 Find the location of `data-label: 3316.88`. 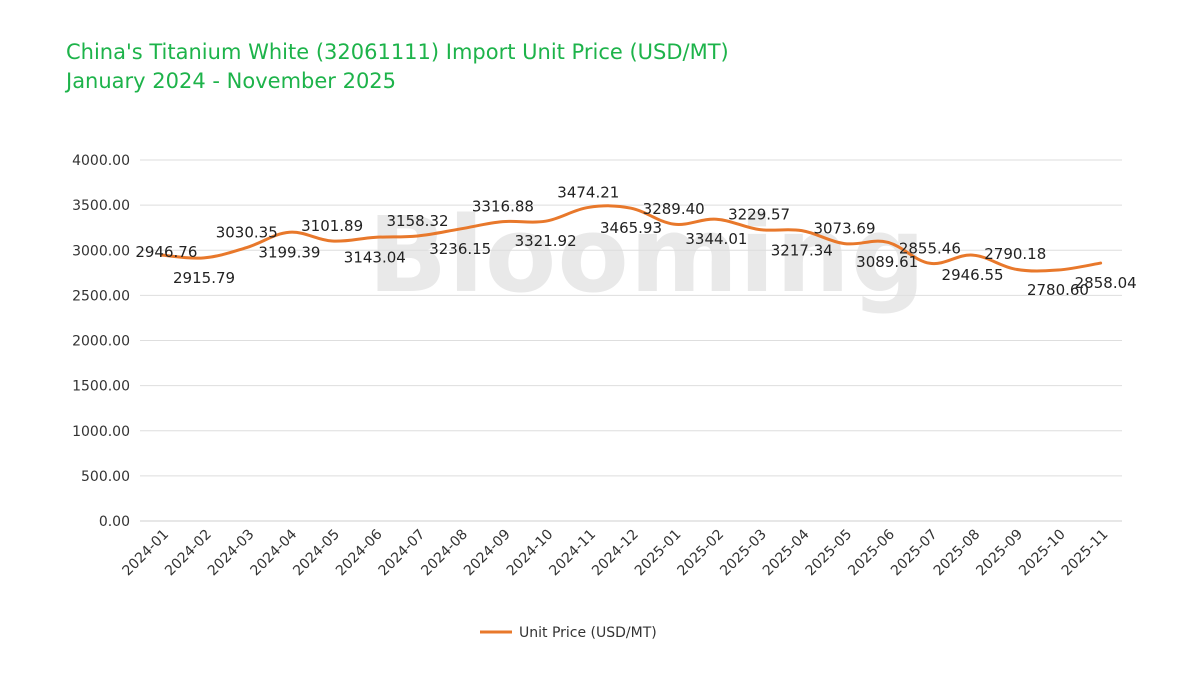

data-label: 3316.88 is located at coordinates (503, 207).